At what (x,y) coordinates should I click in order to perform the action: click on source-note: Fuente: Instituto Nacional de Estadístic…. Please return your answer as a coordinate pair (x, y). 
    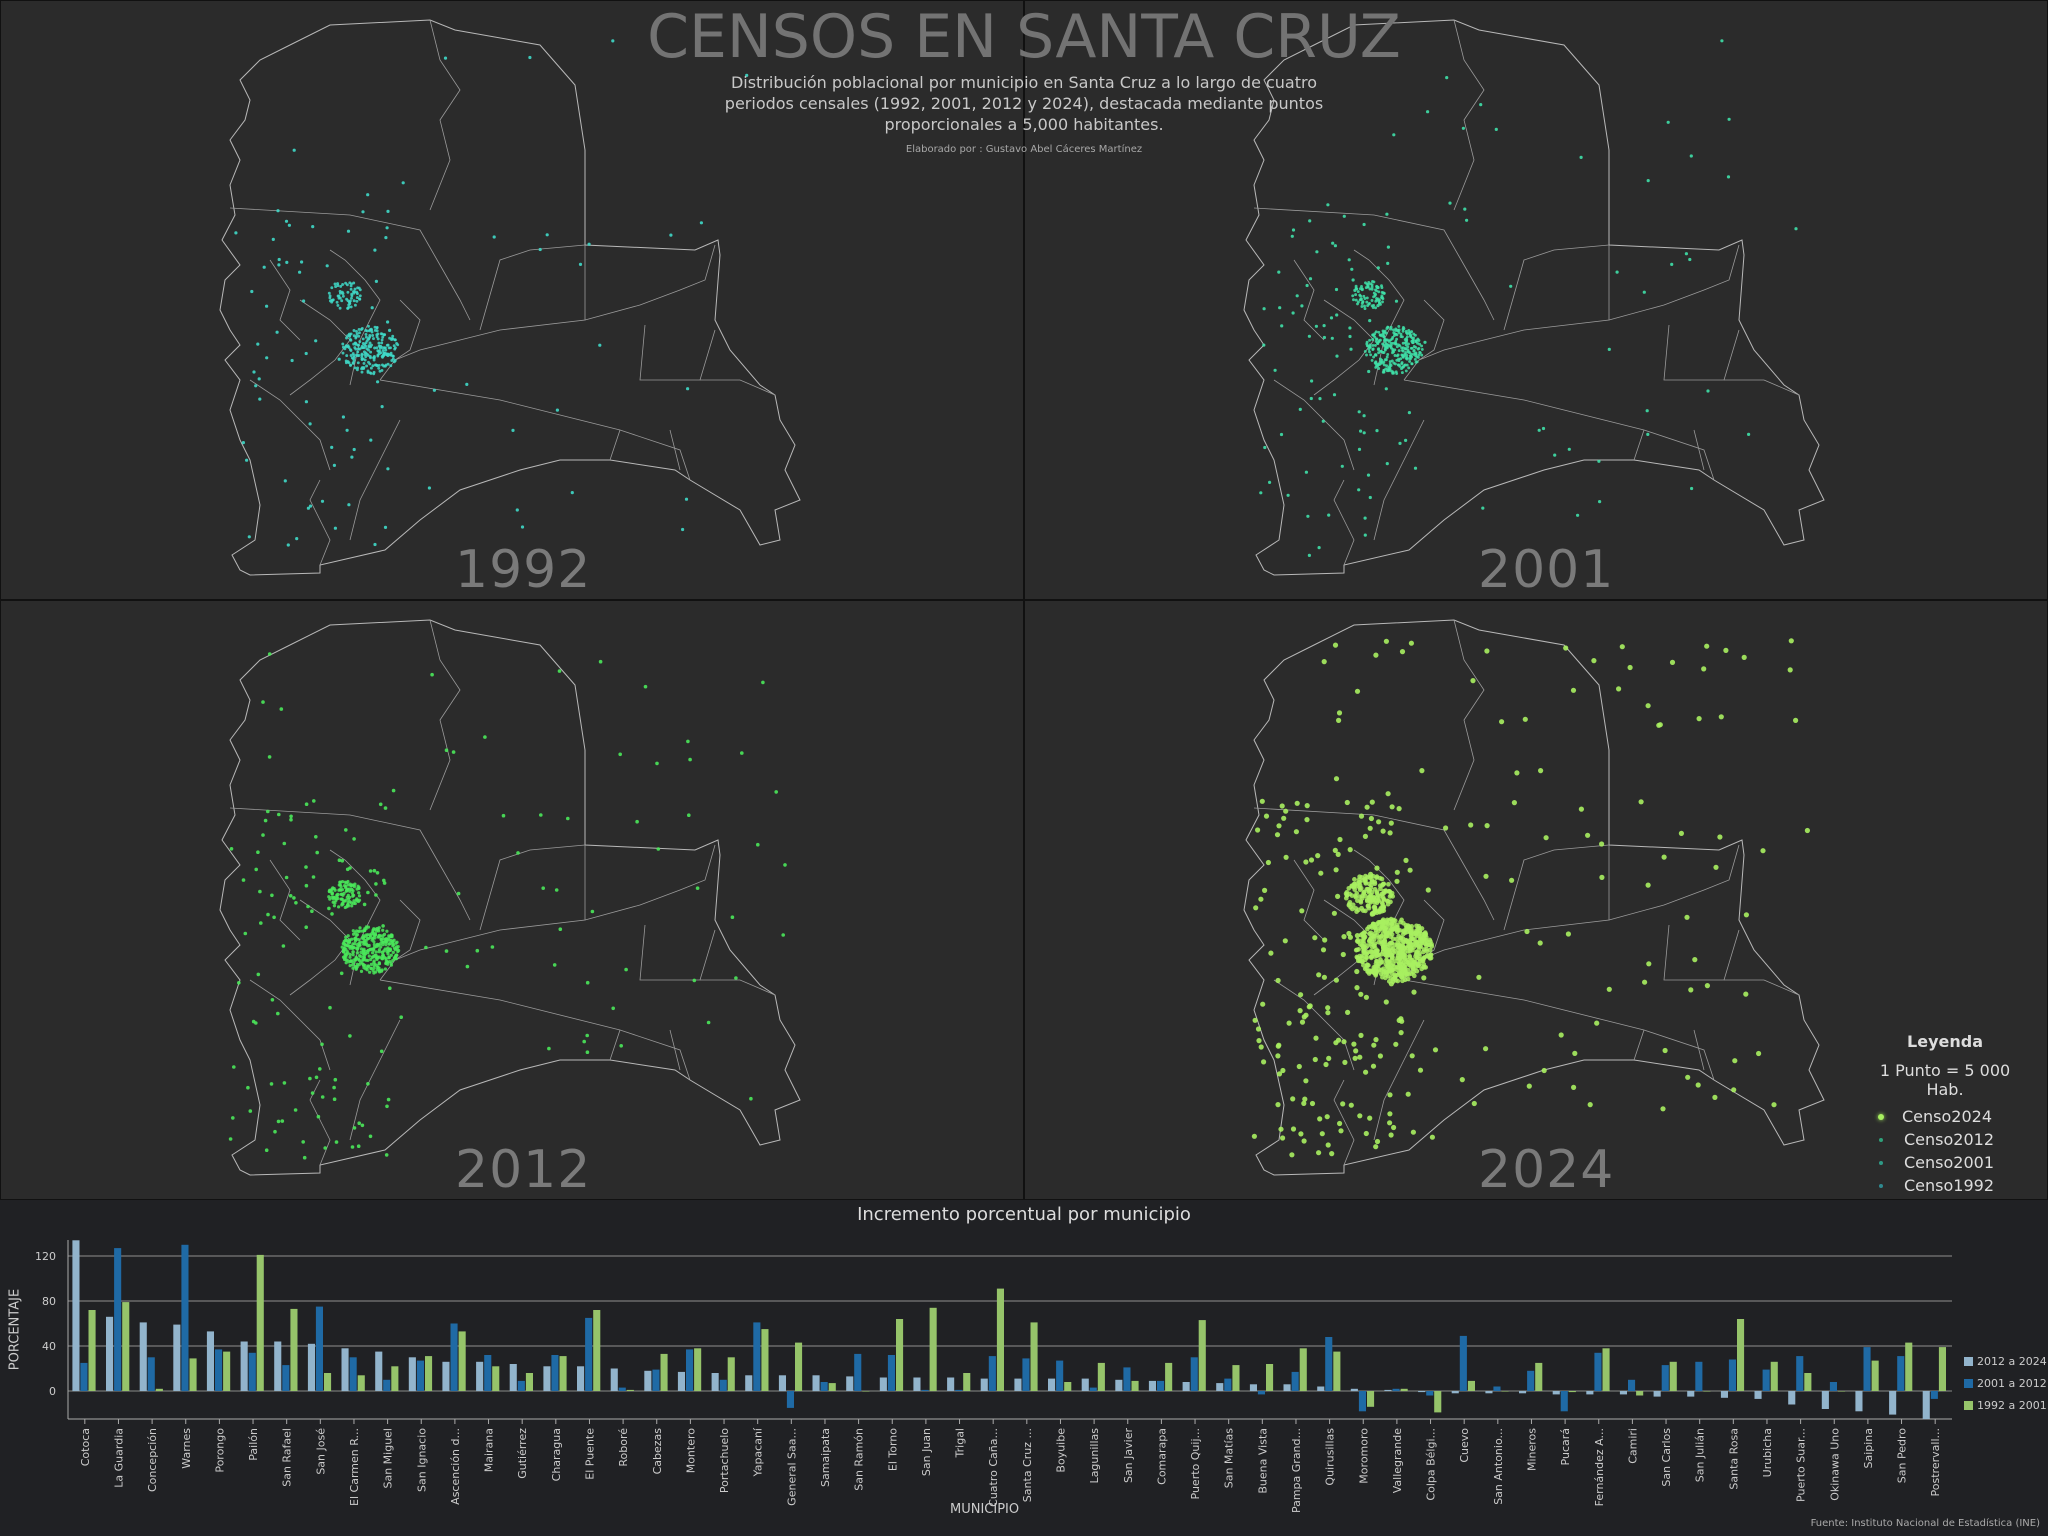
    Looking at the image, I should click on (1925, 1523).